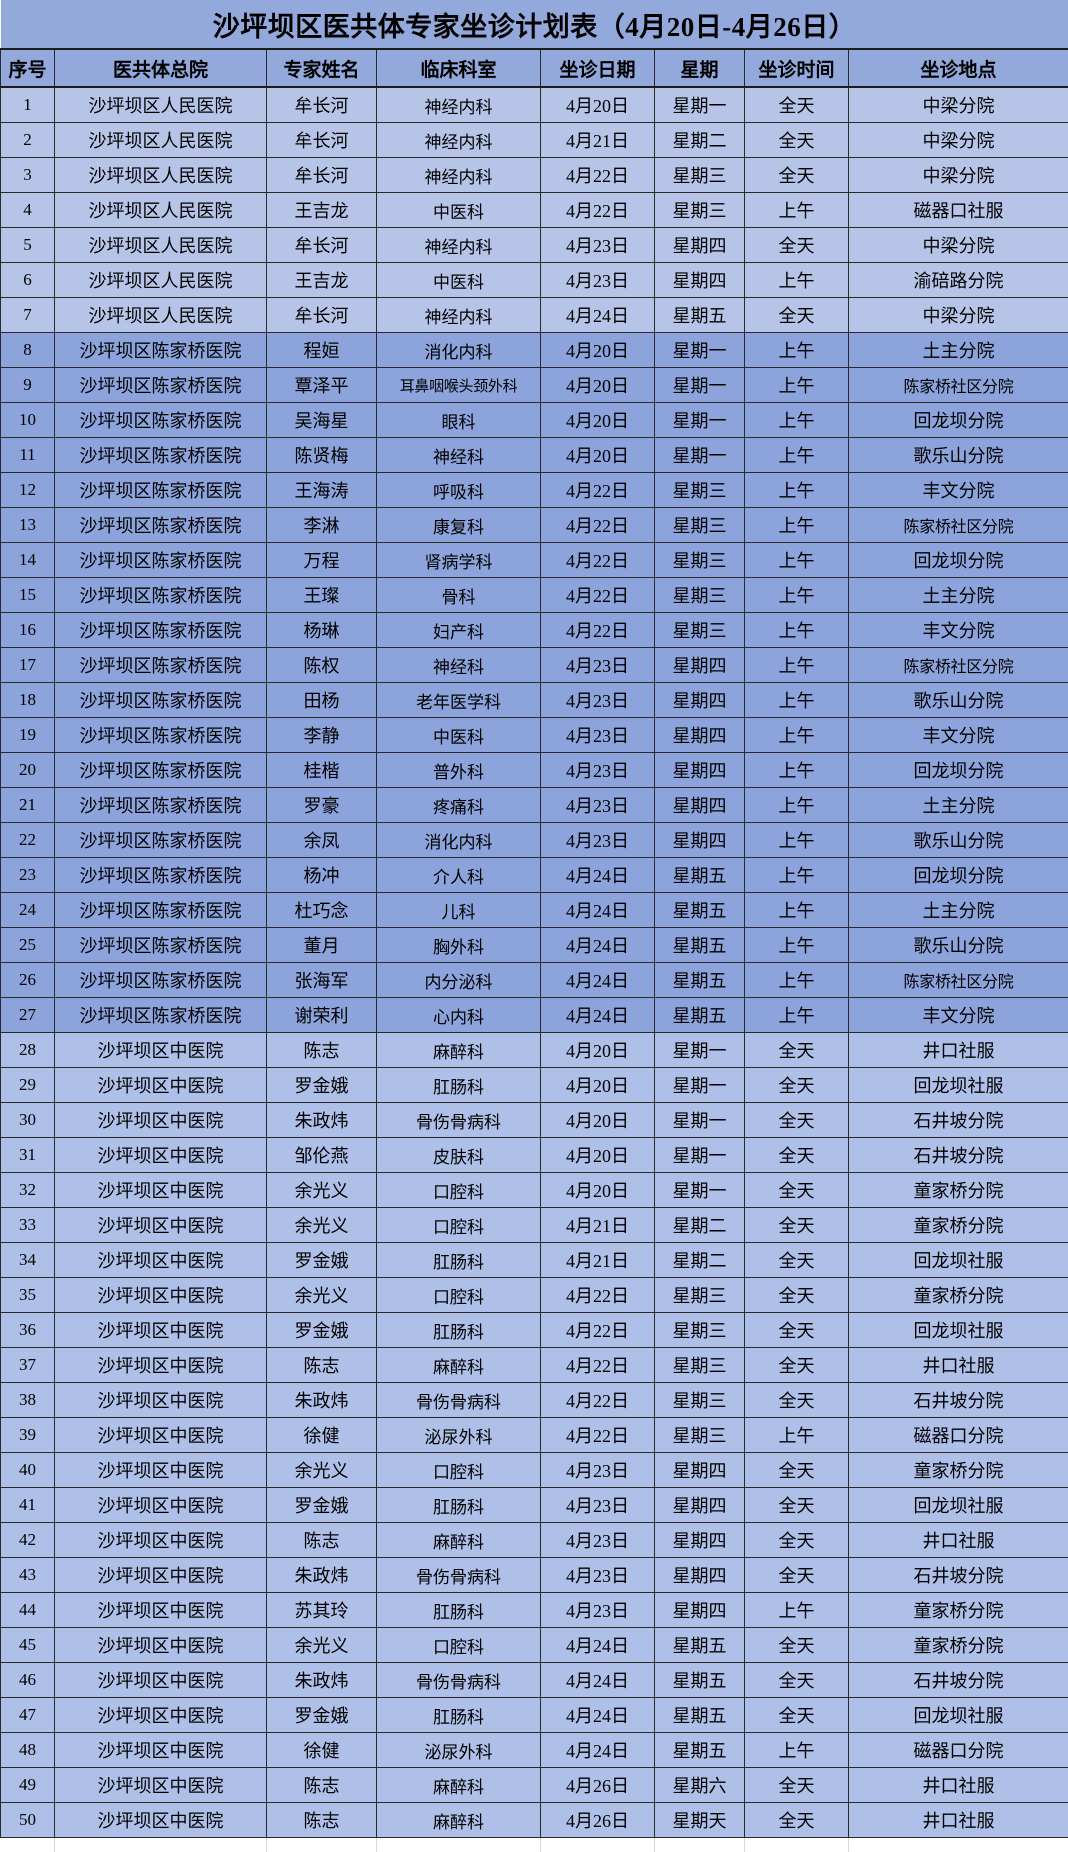 The image size is (1068, 1852). I want to click on cell-weekday: 星期二, so click(699, 140).